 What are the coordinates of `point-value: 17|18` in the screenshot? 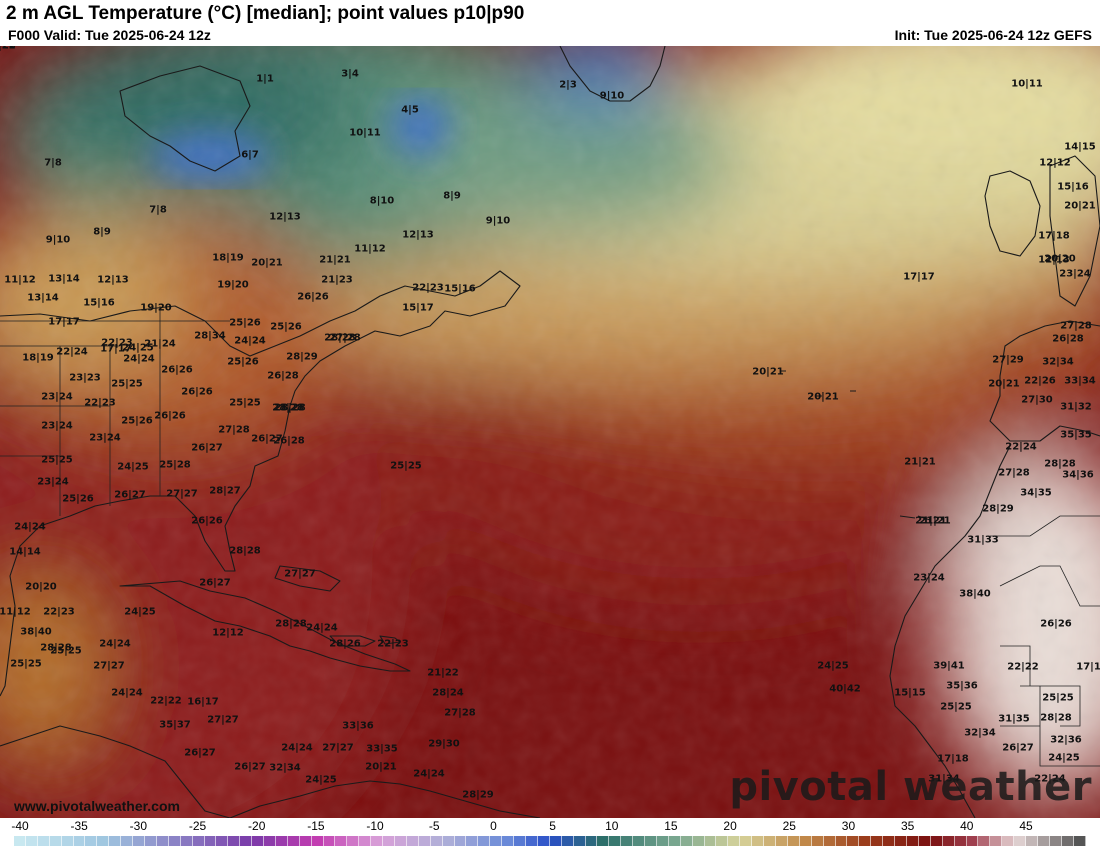 It's located at (1054, 236).